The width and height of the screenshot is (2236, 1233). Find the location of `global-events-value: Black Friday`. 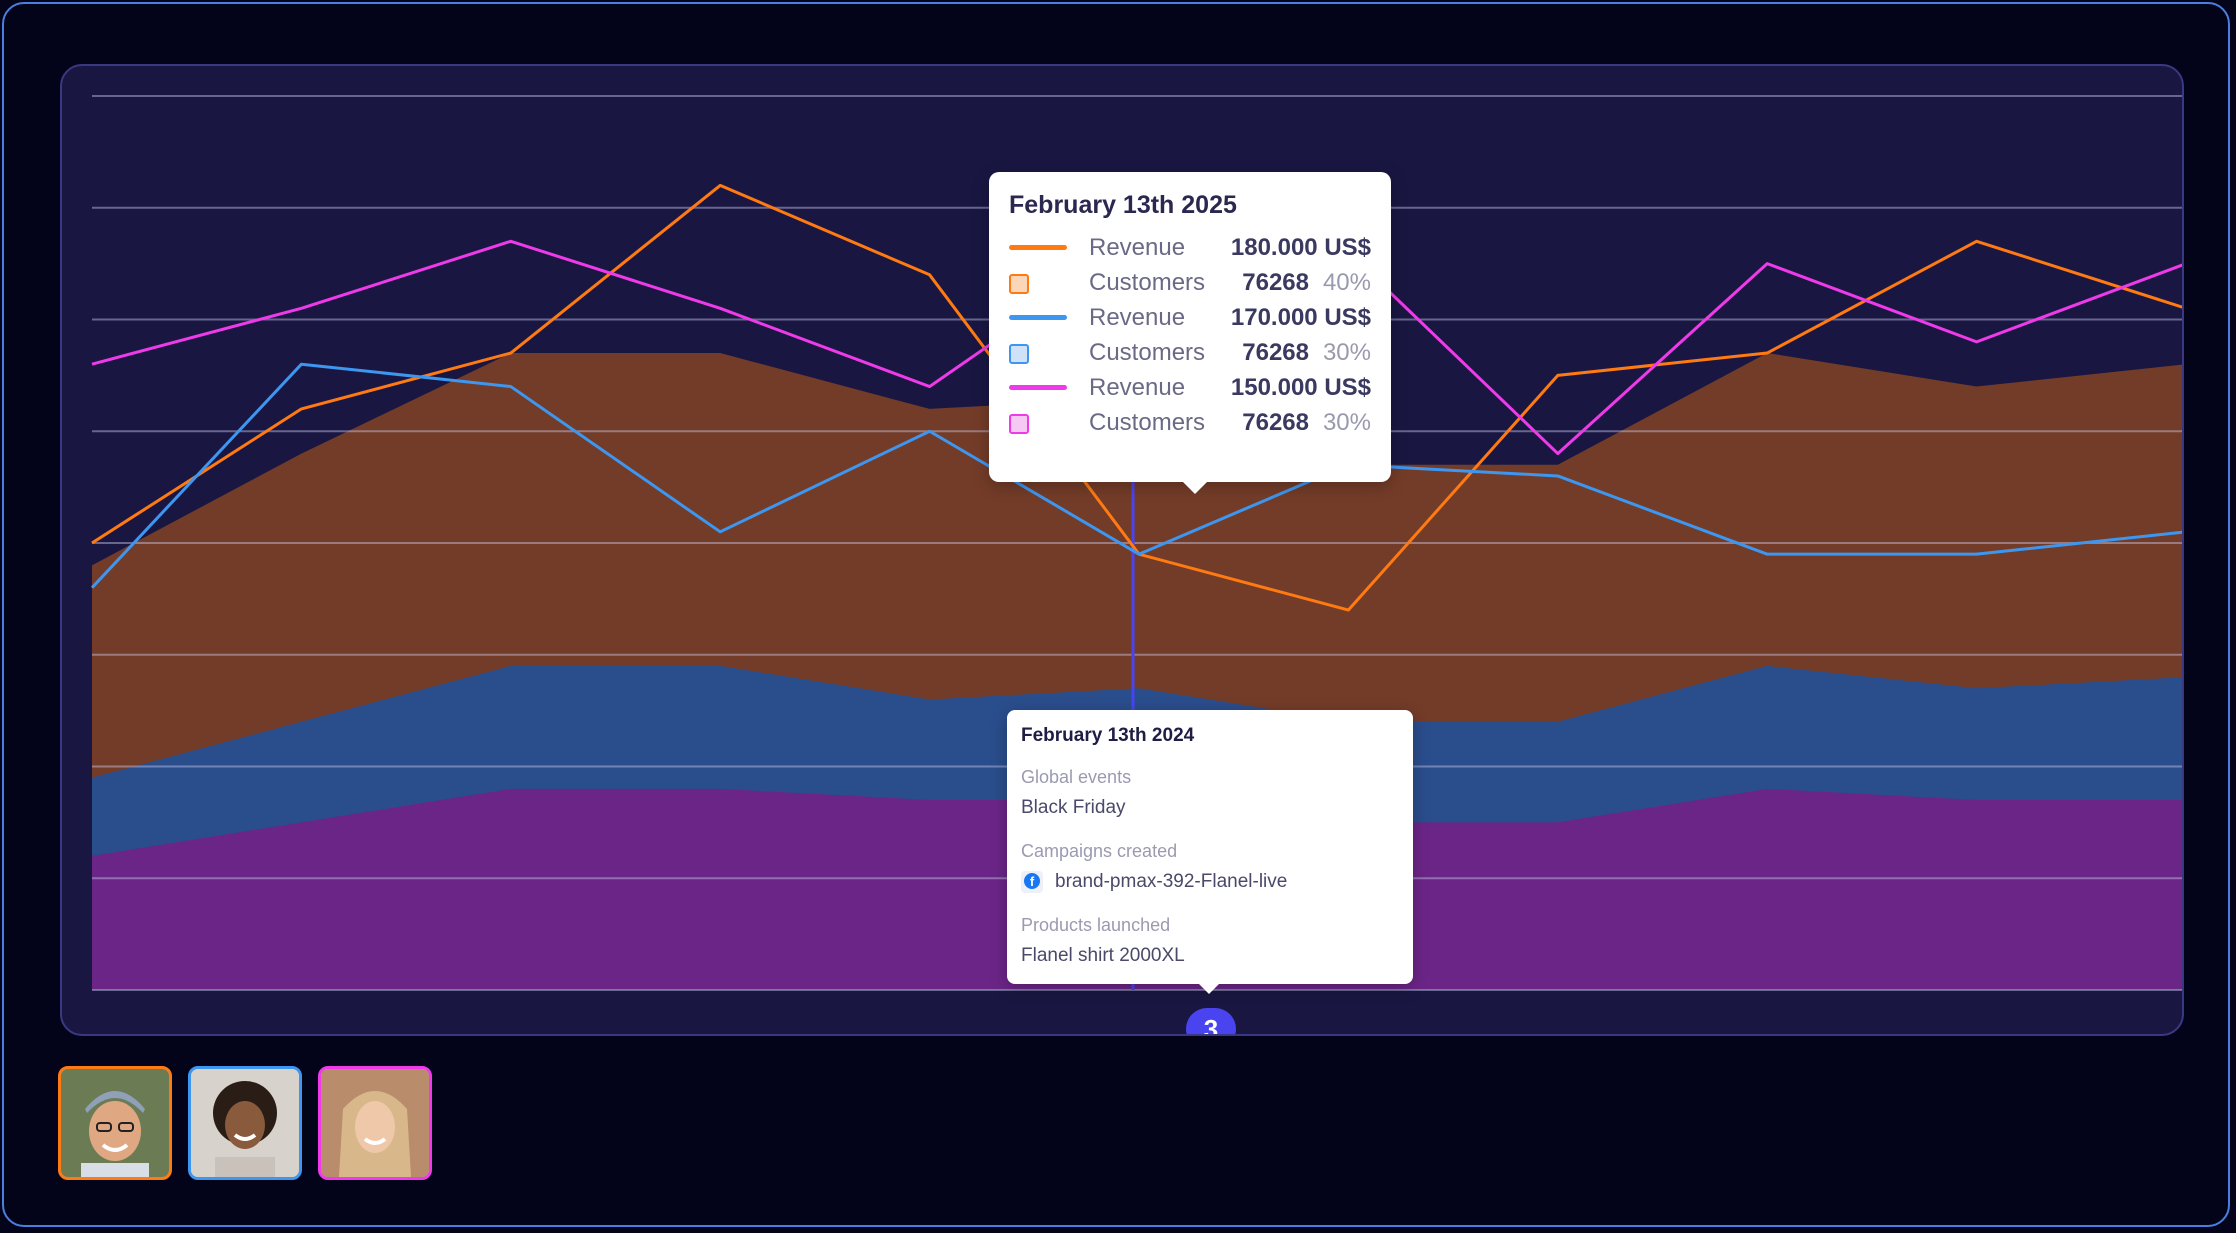

global-events-value: Black Friday is located at coordinates (1073, 807).